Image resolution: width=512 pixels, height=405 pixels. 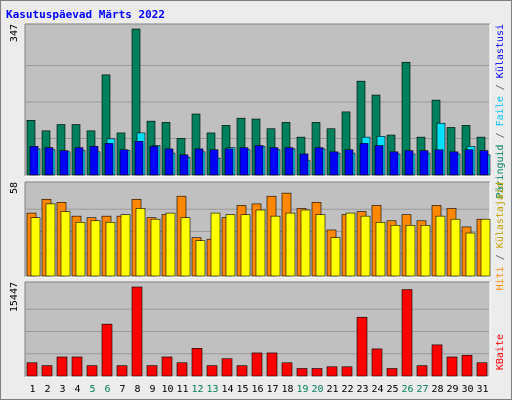 I want to click on day-label-17: 17, so click(x=272, y=389).